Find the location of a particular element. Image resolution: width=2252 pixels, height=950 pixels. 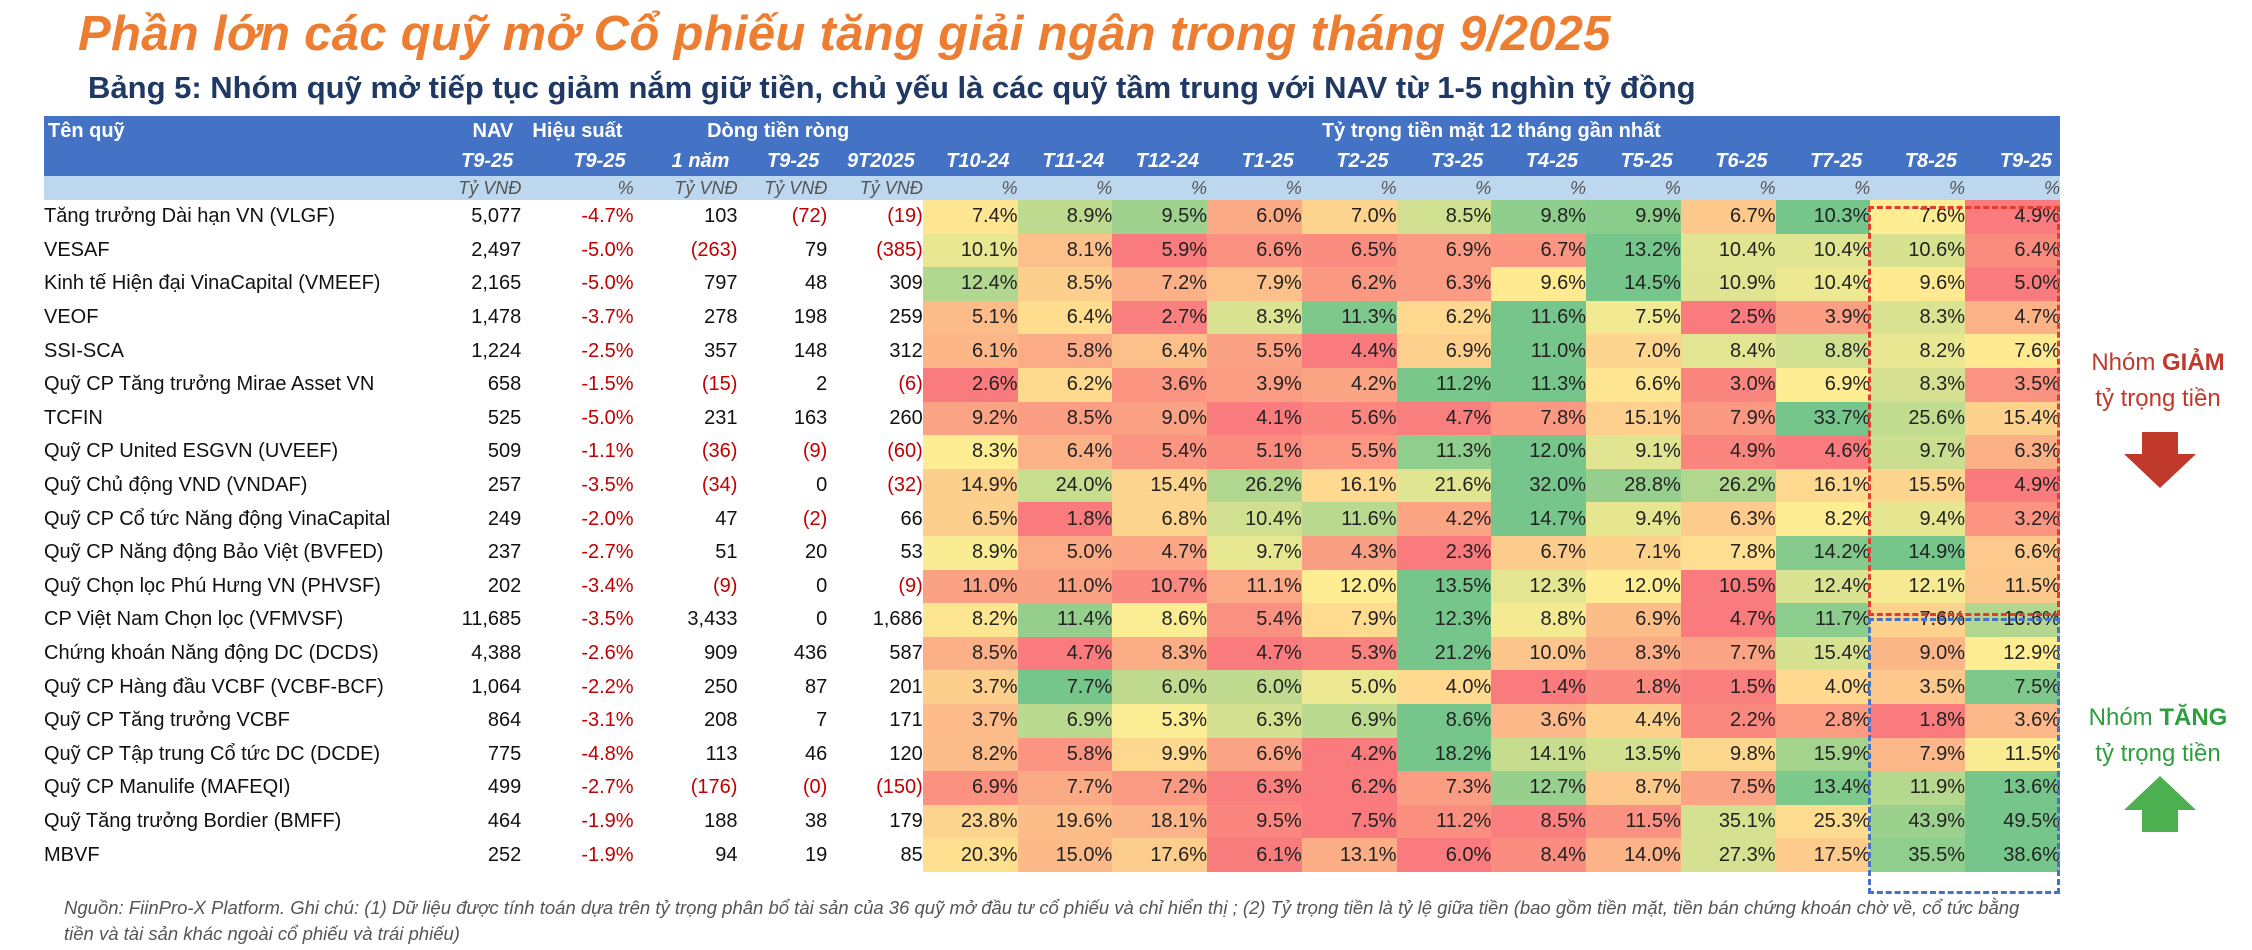

flow-9t-cell: 312 is located at coordinates (906, 350).